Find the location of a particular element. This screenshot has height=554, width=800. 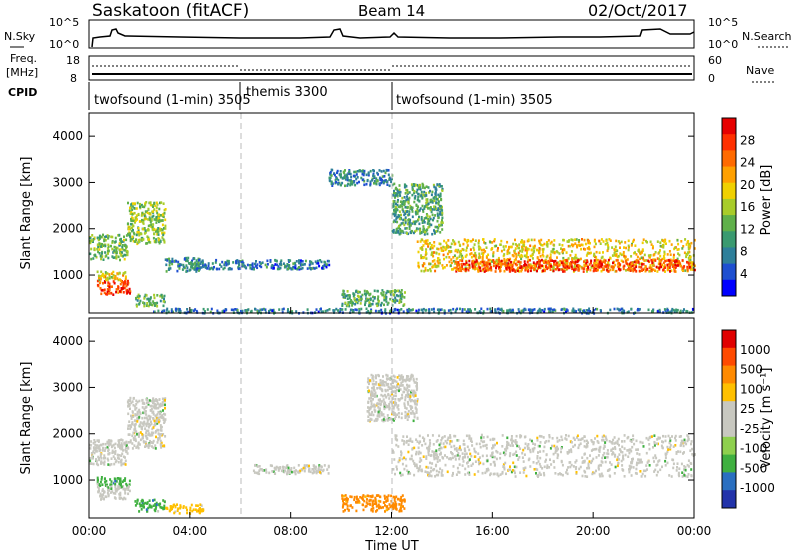

power-ylabel: Slant Range [km] is located at coordinates (26, 213).